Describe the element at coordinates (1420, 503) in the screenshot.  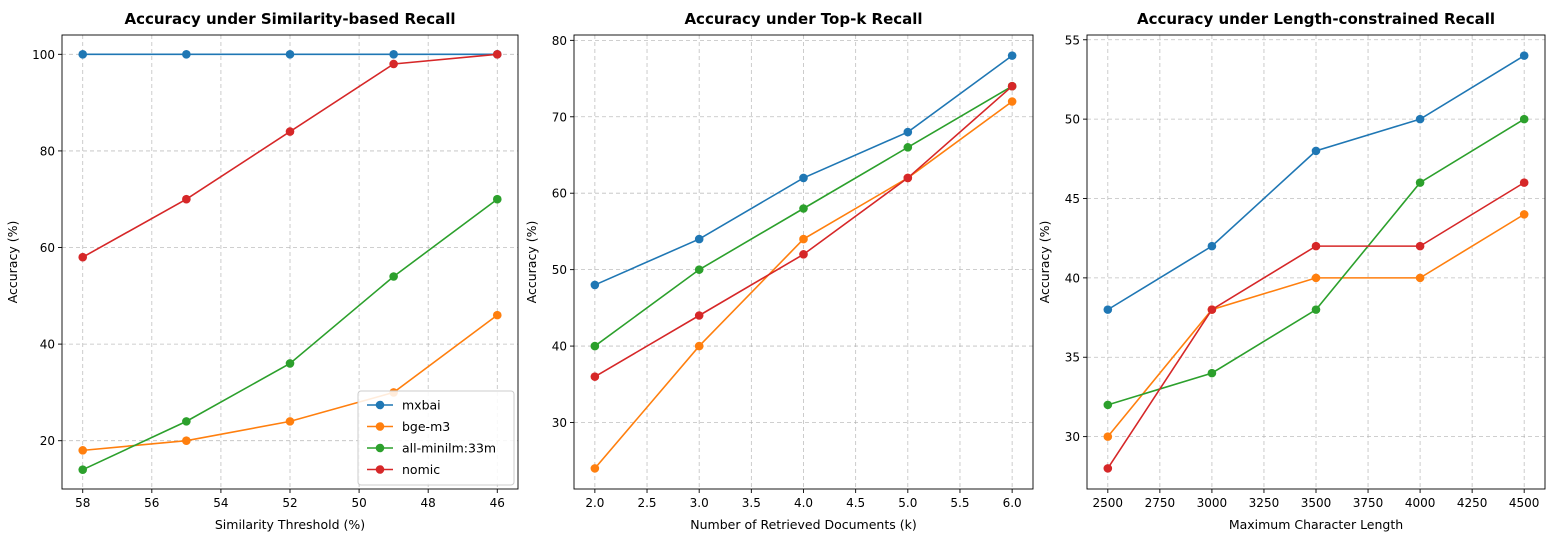
I see `x-tick-label: 4000` at that location.